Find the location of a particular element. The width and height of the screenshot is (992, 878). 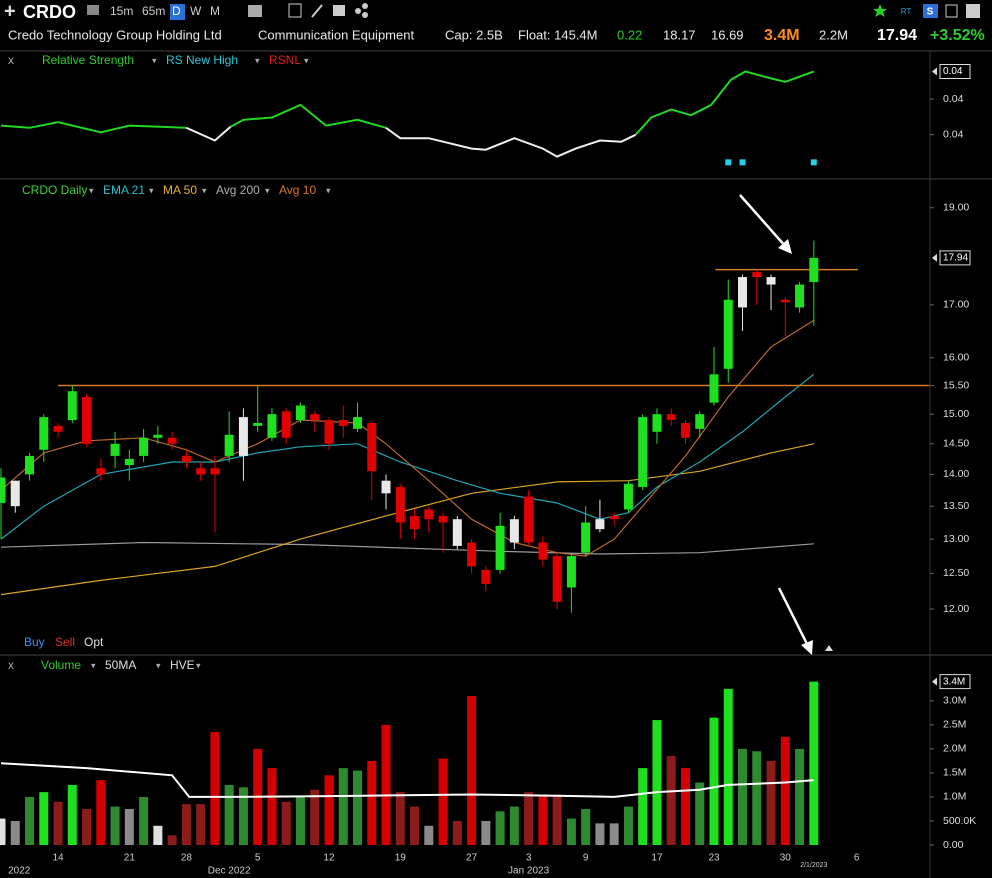

last-value-box is located at coordinates (955, 682).